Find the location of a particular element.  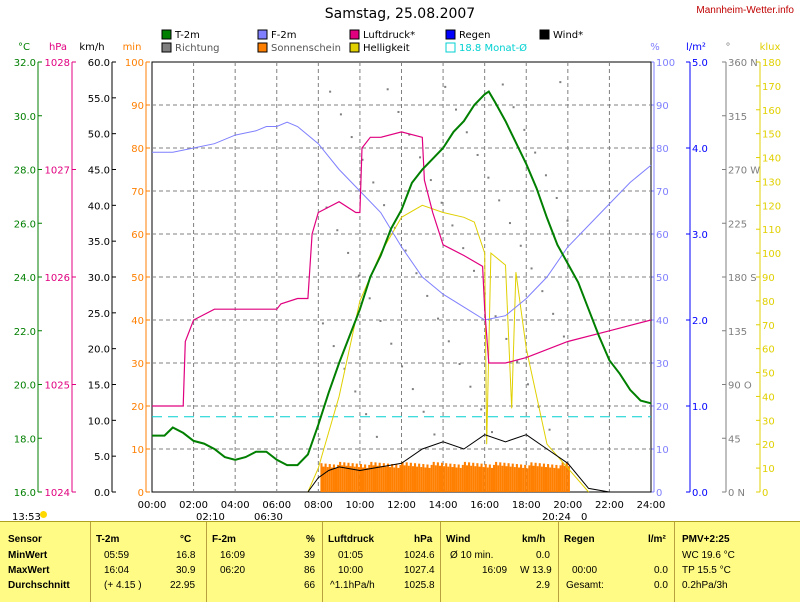

brightness-axis-tick-label: 180 is located at coordinates (771, 63).